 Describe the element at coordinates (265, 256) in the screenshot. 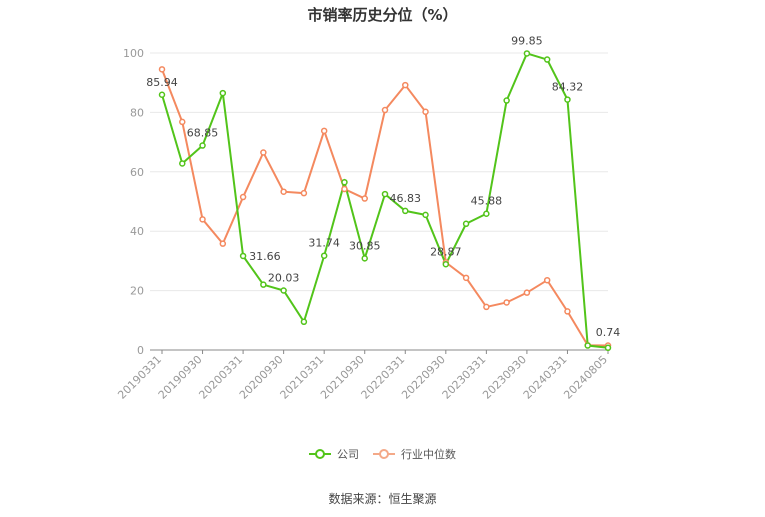

I see `data-label: 31.66` at that location.